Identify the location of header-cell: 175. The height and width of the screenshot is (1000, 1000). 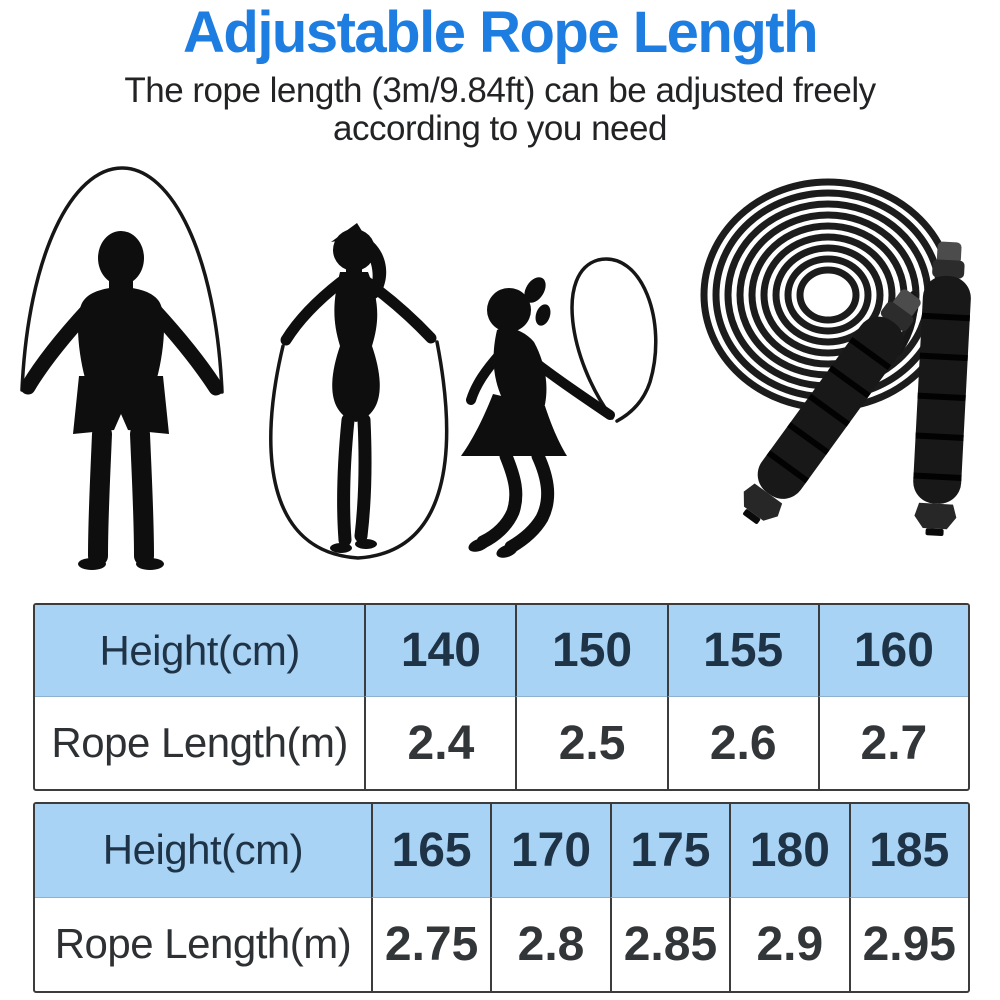
(669, 851).